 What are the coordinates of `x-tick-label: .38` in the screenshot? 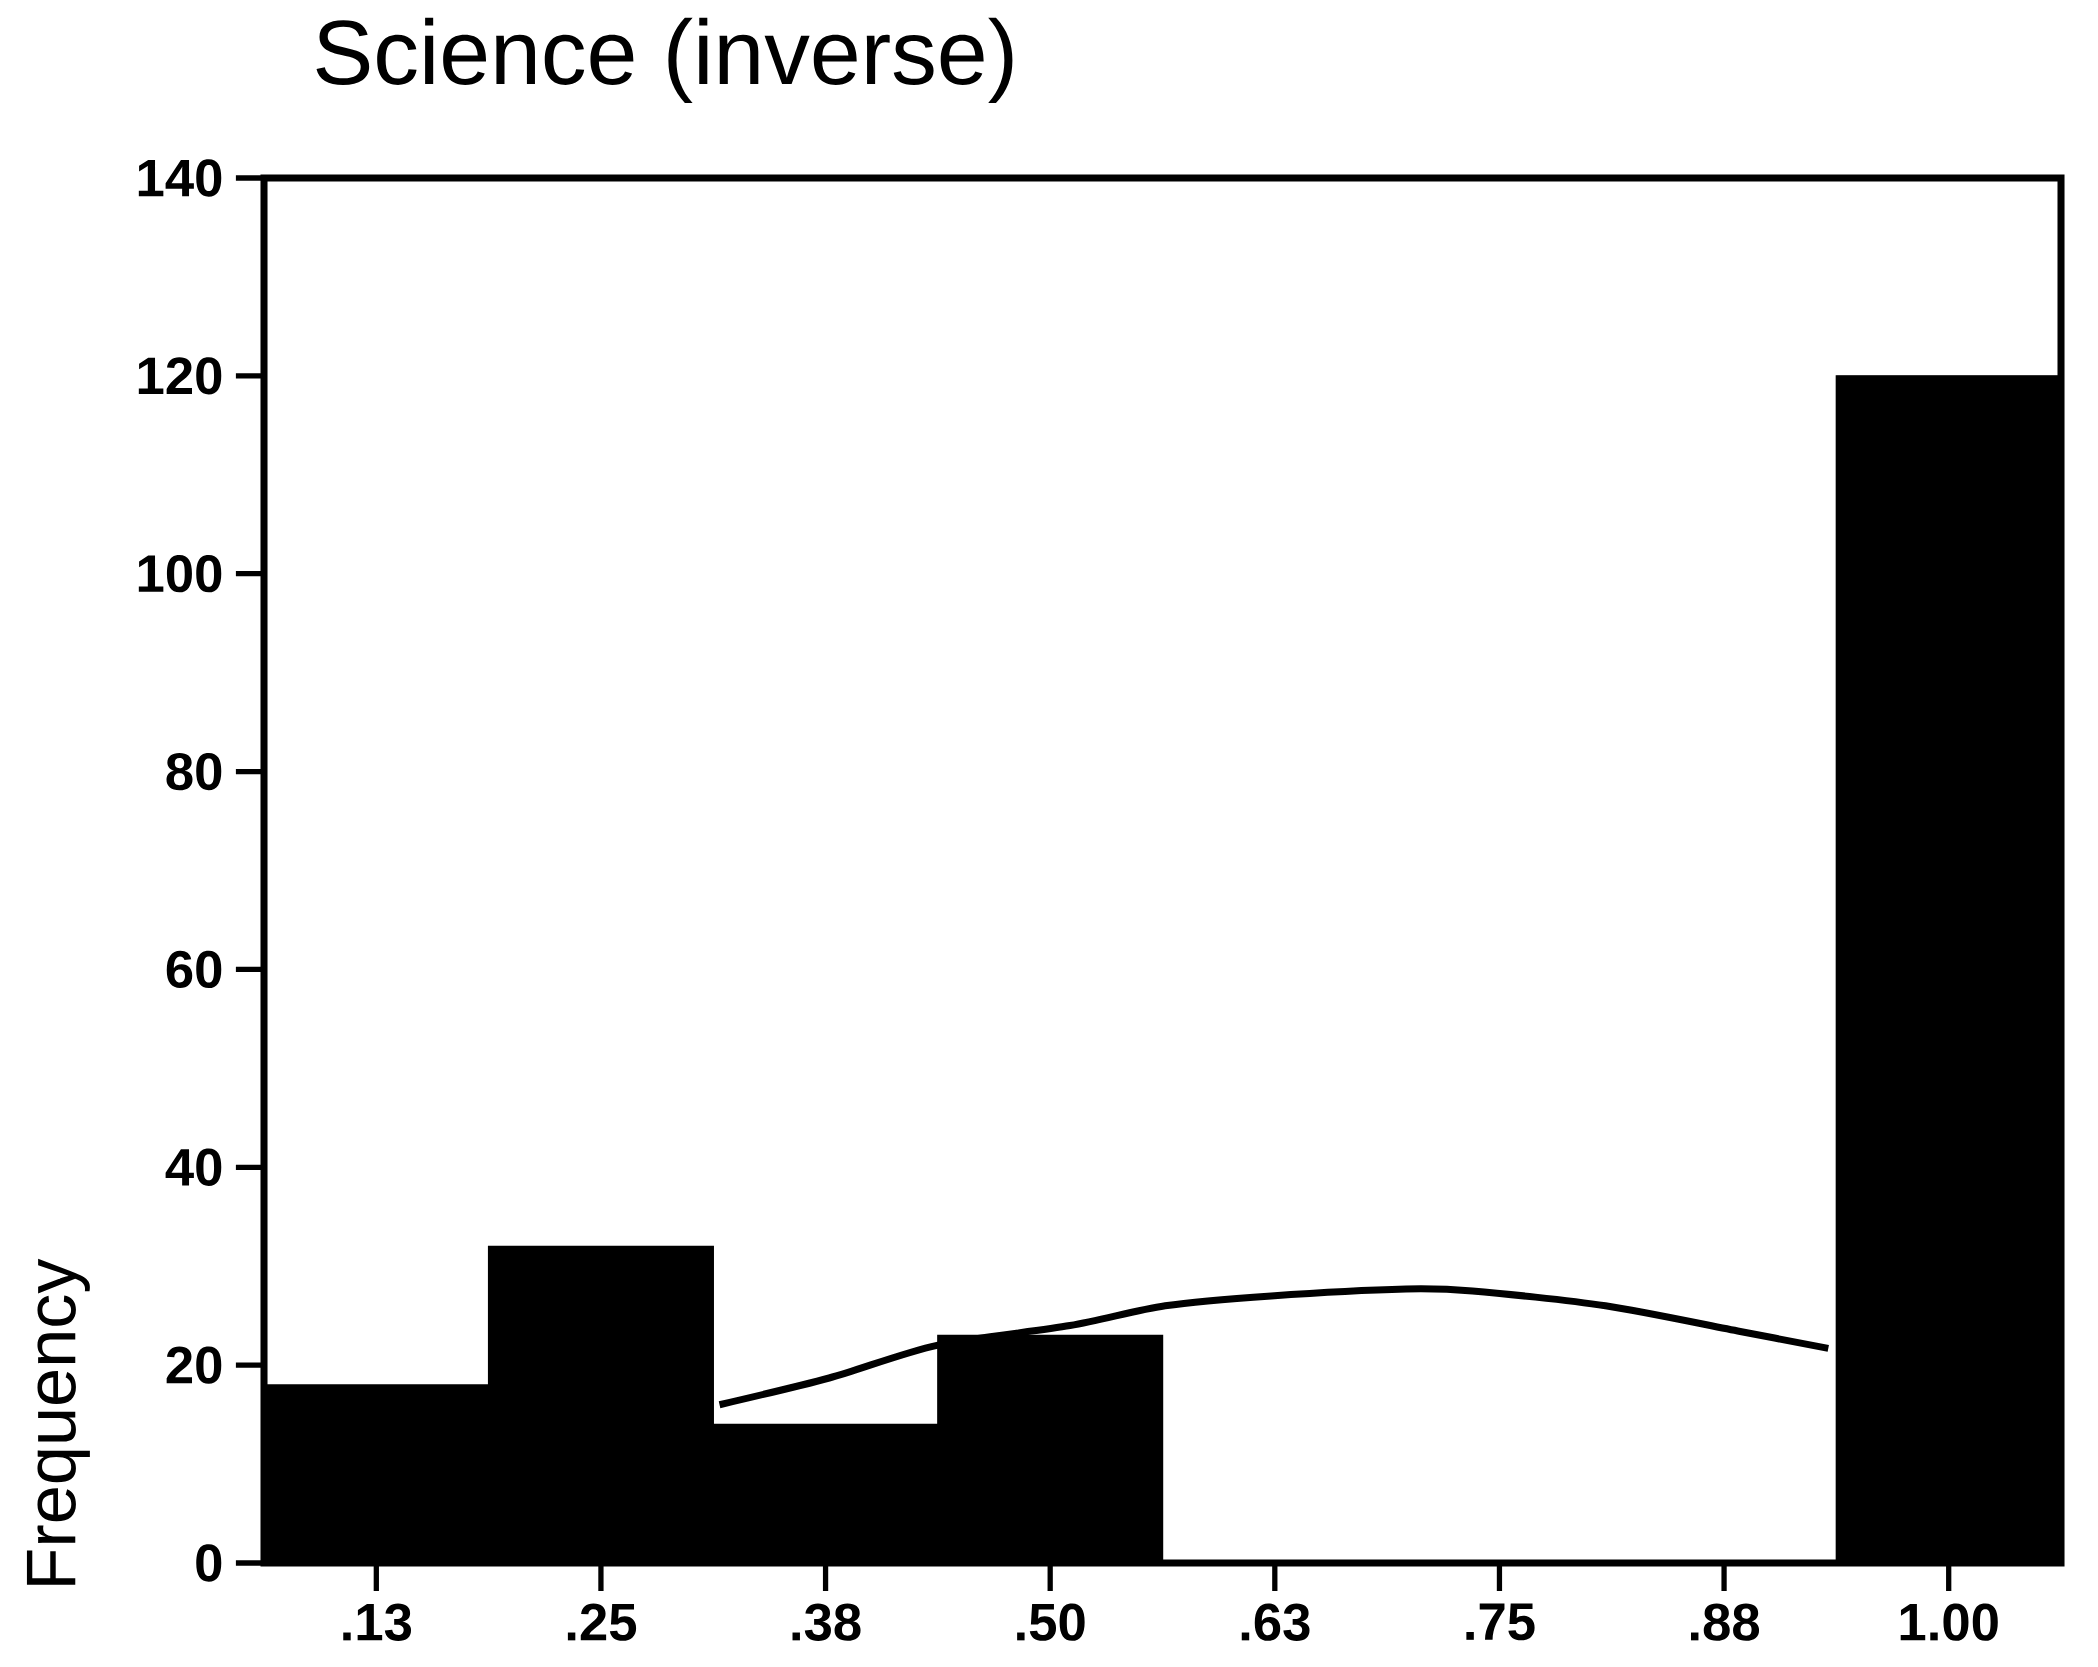 It's located at (826, 1622).